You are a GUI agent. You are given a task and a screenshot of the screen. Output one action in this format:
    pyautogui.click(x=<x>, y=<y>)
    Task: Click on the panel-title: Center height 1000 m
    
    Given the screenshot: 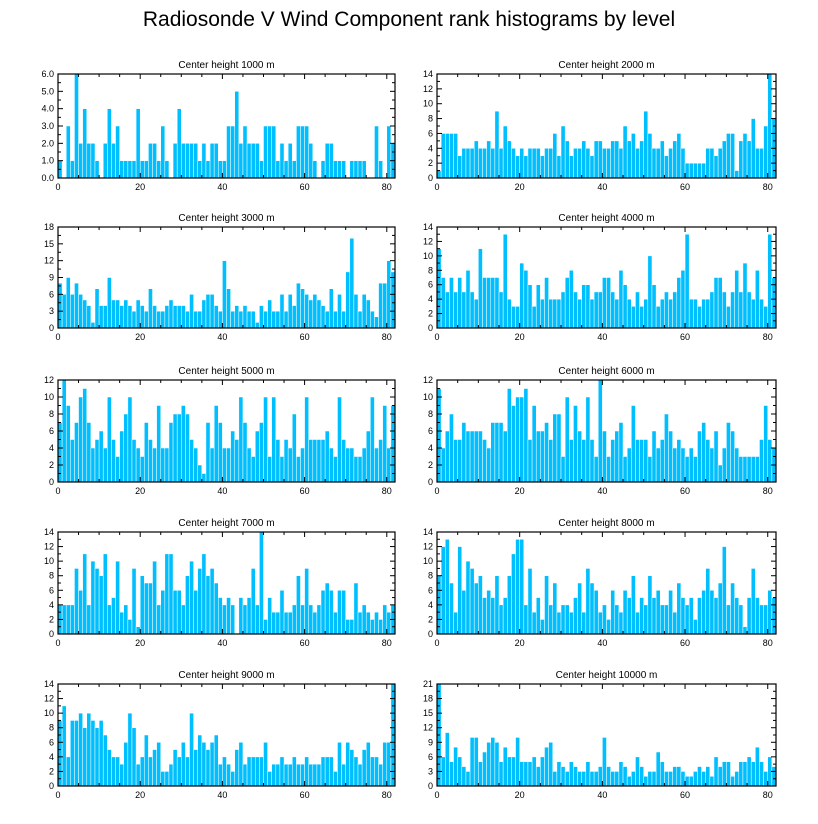 What is the action you would take?
    pyautogui.click(x=226, y=65)
    